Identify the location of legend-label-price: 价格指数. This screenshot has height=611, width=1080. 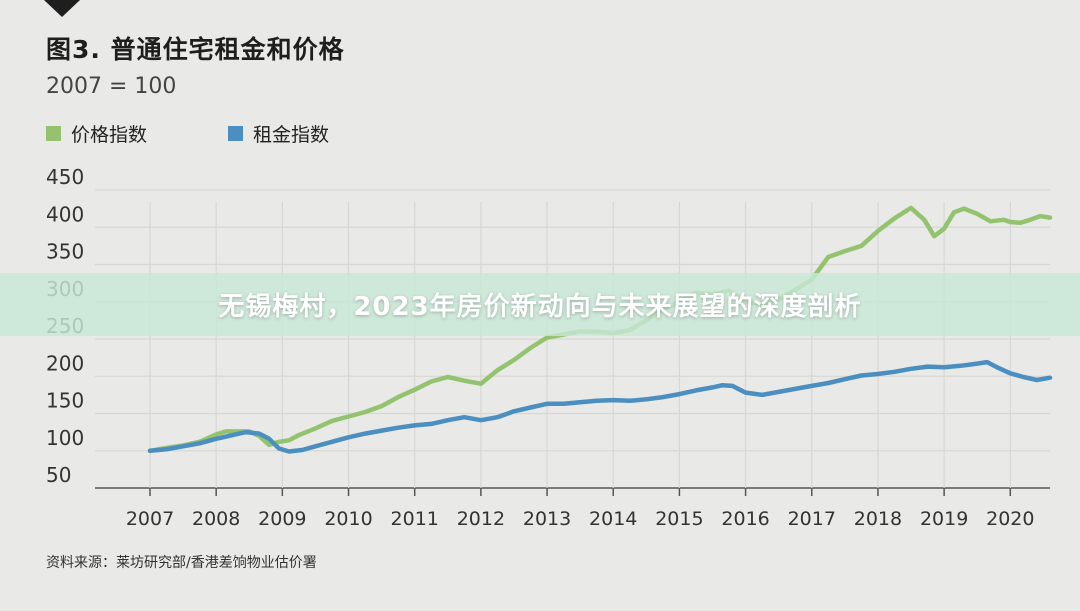
(109, 135).